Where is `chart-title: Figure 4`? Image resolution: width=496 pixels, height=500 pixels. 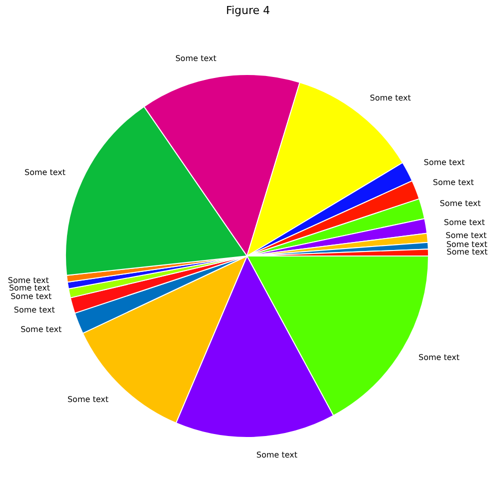
chart-title: Figure 4 is located at coordinates (248, 10).